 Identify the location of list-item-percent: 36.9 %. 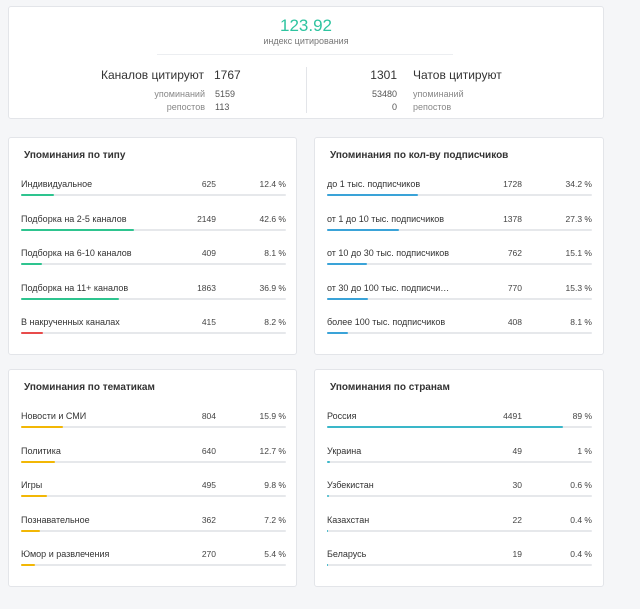
(272, 287).